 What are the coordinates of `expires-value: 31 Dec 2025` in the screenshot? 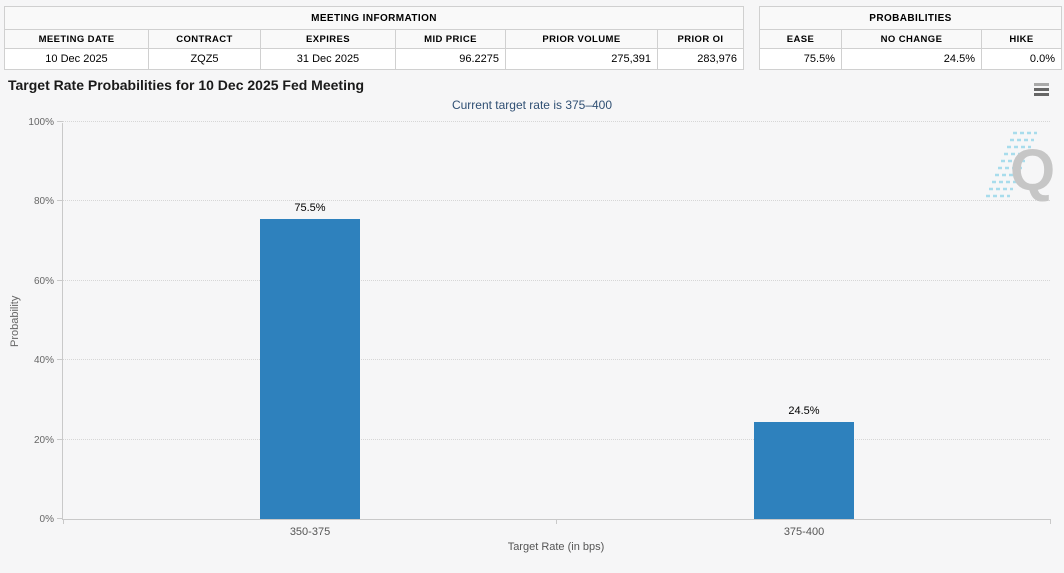 It's located at (328, 59).